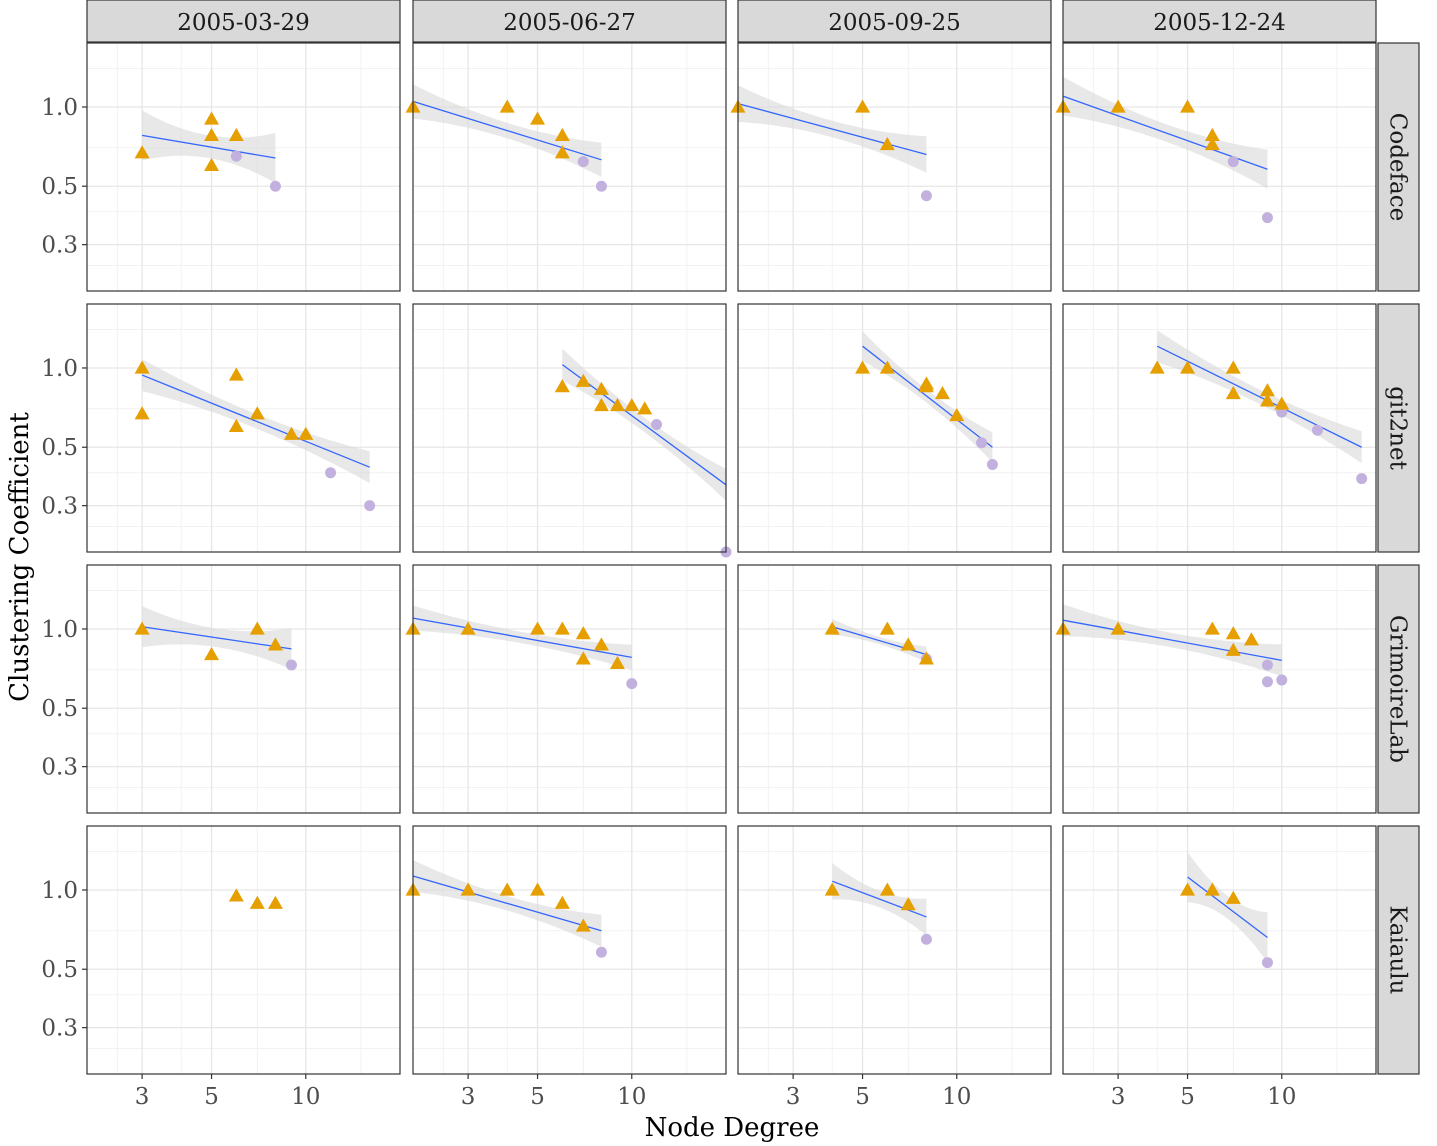 The width and height of the screenshot is (1437, 1146). Describe the element at coordinates (468, 1097) in the screenshot. I see `x-tick-label: 3` at that location.